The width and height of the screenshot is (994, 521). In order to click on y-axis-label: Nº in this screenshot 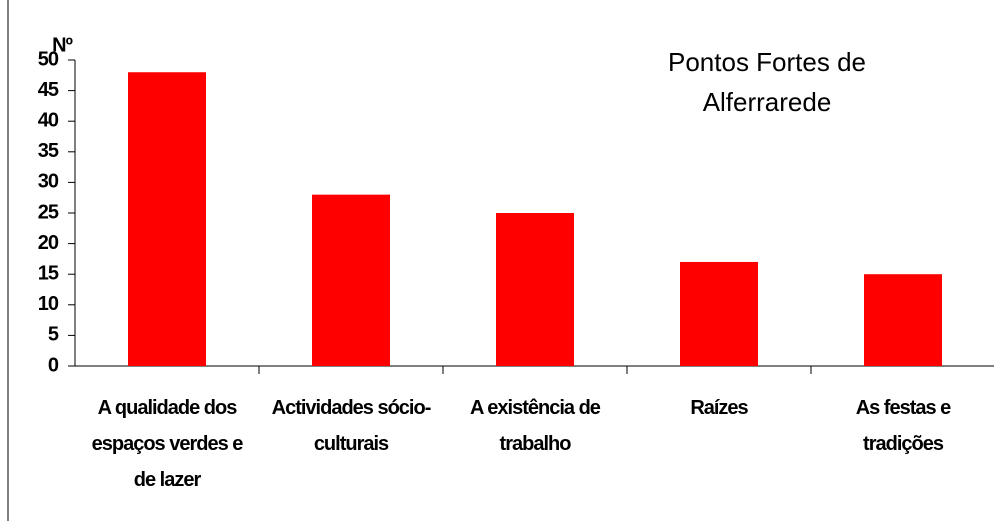, I will do `click(62, 45)`.